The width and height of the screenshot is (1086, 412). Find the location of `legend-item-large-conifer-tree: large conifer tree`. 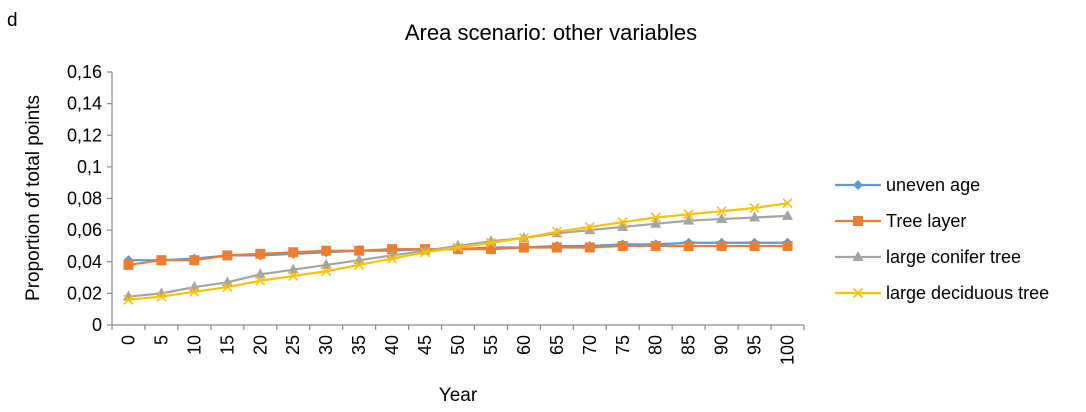

legend-item-large-conifer-tree: large conifer tree is located at coordinates (928, 257).